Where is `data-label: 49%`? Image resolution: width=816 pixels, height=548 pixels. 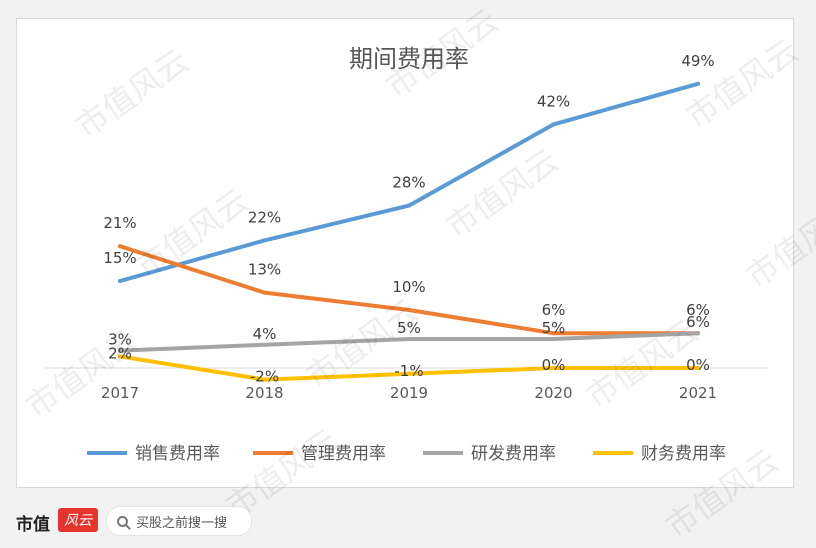
data-label: 49% is located at coordinates (697, 61).